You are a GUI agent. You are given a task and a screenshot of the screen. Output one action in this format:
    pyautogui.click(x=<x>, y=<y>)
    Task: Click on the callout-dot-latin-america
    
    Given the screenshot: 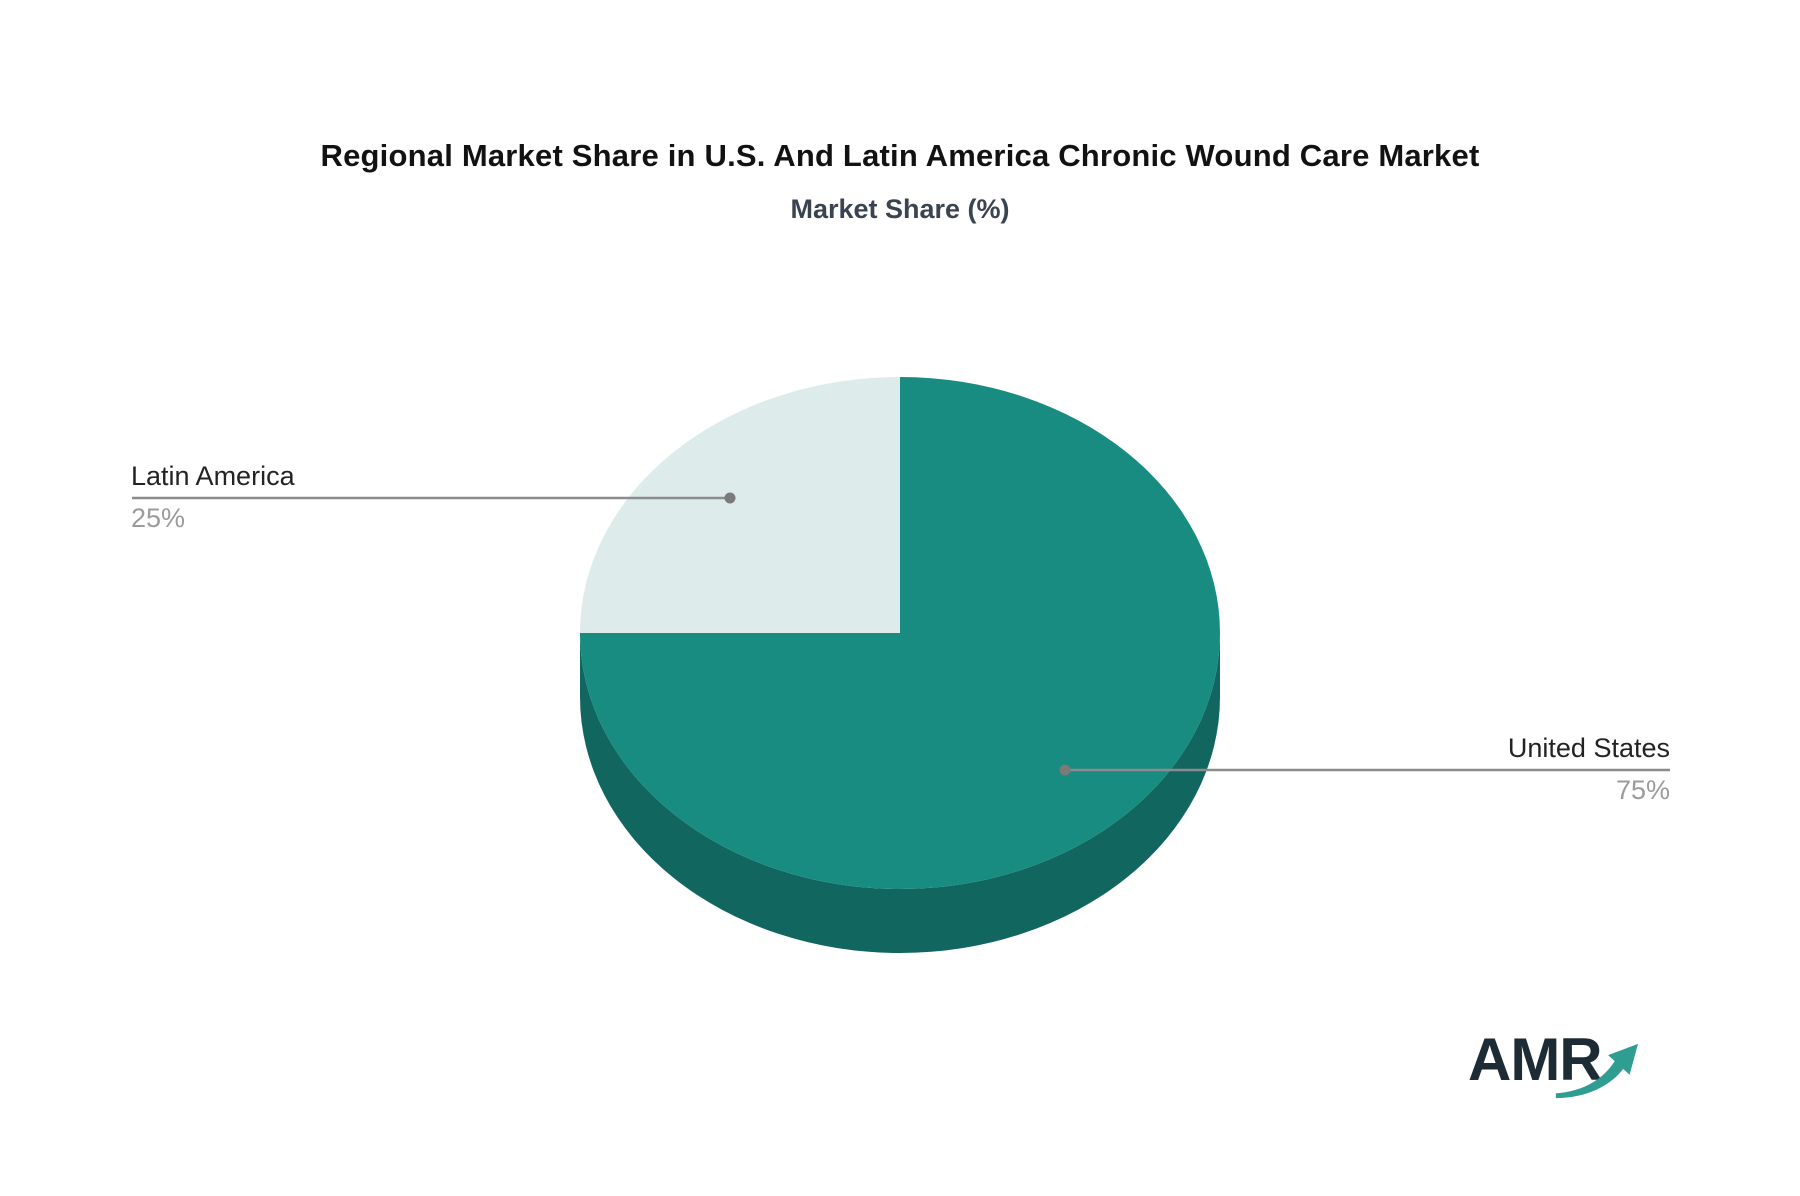 What is the action you would take?
    pyautogui.click(x=730, y=498)
    